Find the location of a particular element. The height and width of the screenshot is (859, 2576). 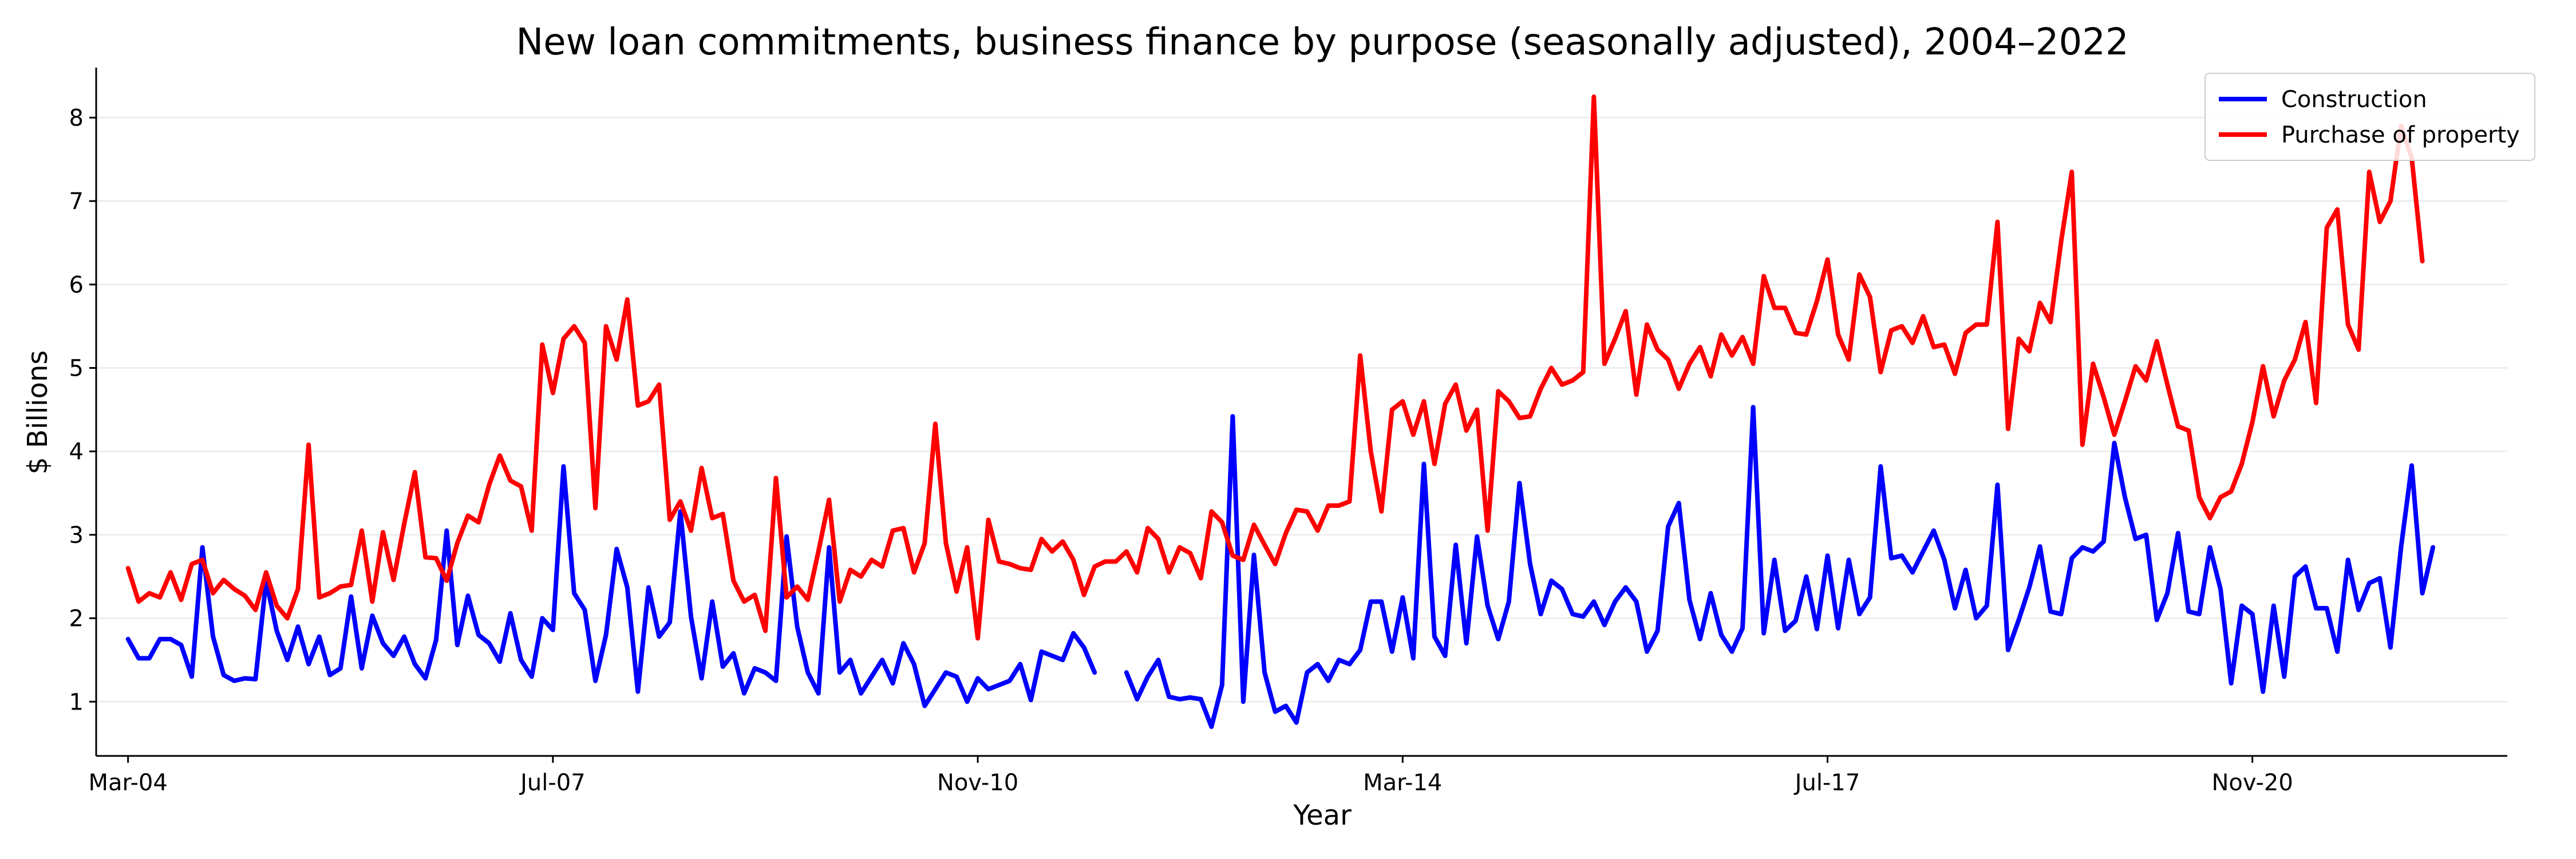

x-tick-label: Nov-10 is located at coordinates (977, 783).